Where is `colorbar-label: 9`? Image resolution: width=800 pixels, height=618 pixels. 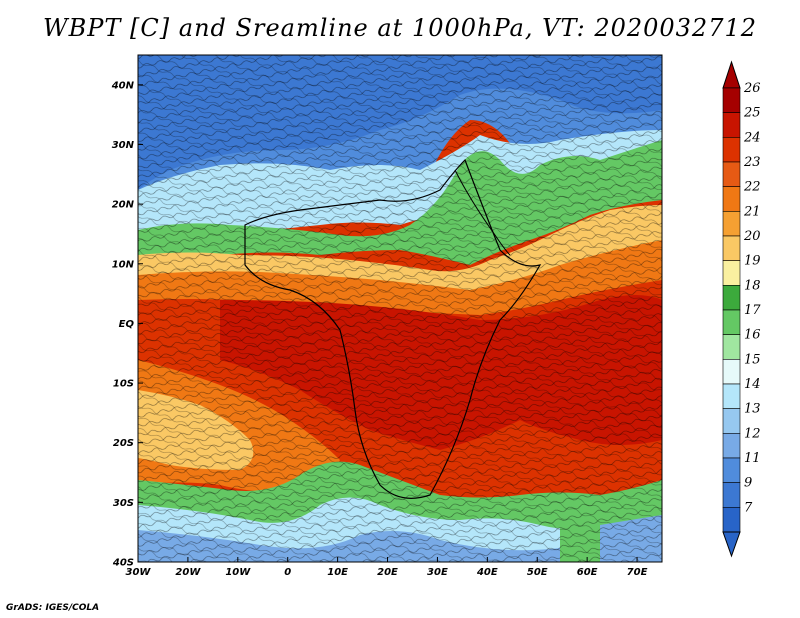
colorbar-label: 9 is located at coordinates (748, 483).